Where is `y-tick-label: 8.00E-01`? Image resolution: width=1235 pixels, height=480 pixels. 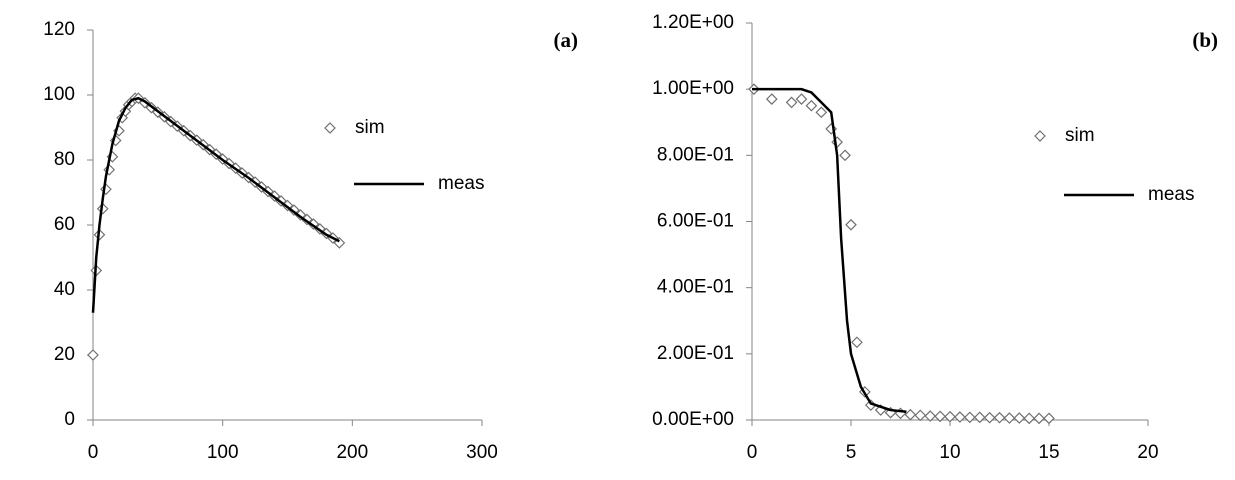 y-tick-label: 8.00E-01 is located at coordinates (695, 154).